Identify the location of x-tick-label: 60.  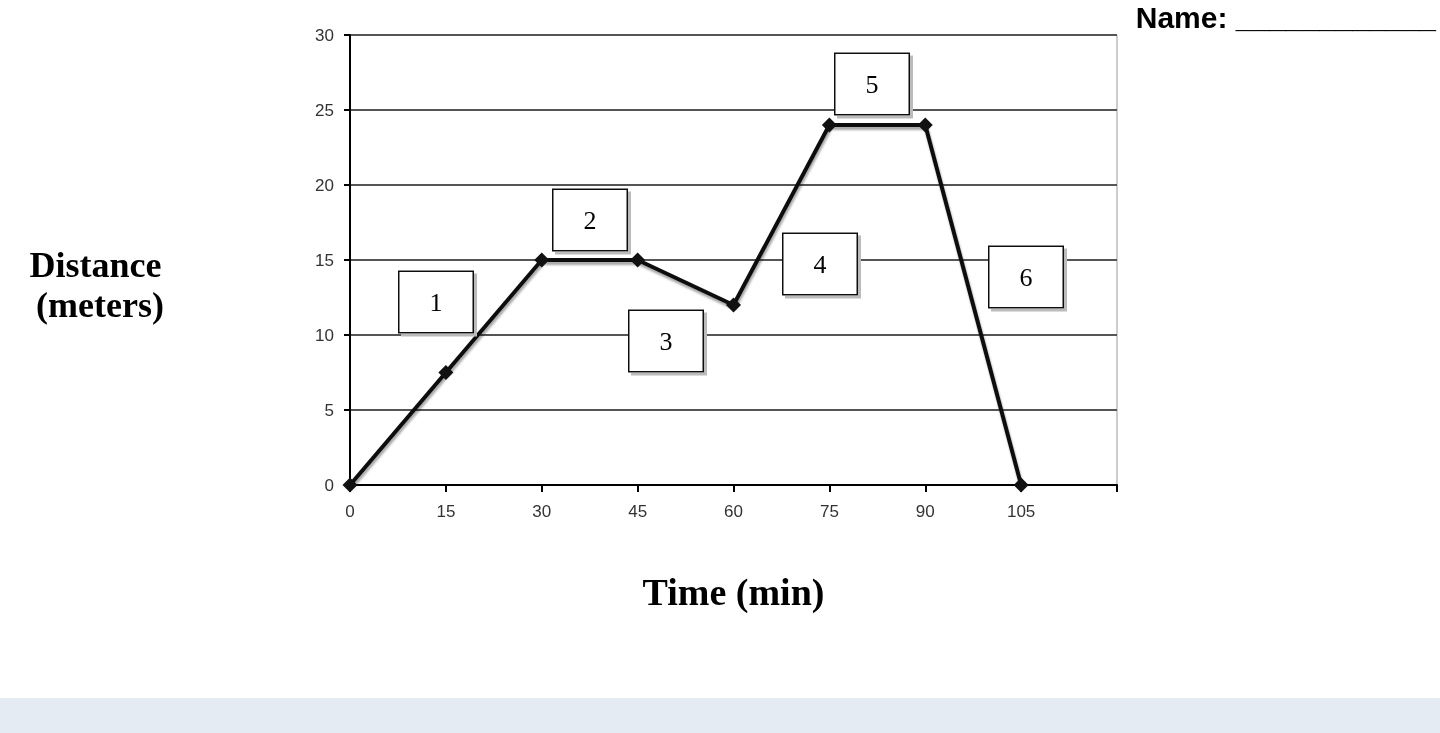
(733, 511).